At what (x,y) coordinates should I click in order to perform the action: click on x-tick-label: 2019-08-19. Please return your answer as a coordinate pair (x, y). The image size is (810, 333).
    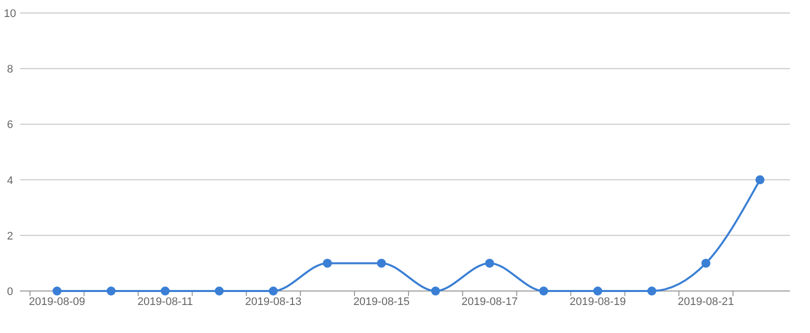
    Looking at the image, I should click on (598, 302).